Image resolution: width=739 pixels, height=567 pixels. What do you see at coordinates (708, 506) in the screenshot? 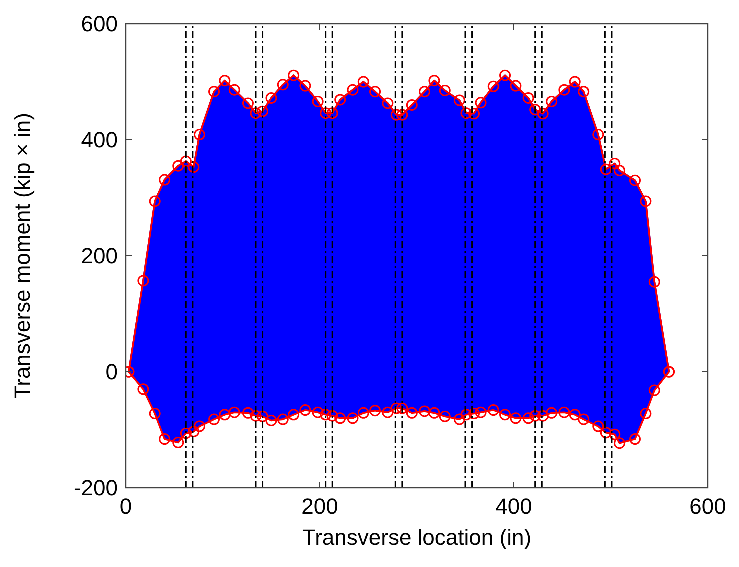
I see `x-tick-label: 600` at bounding box center [708, 506].